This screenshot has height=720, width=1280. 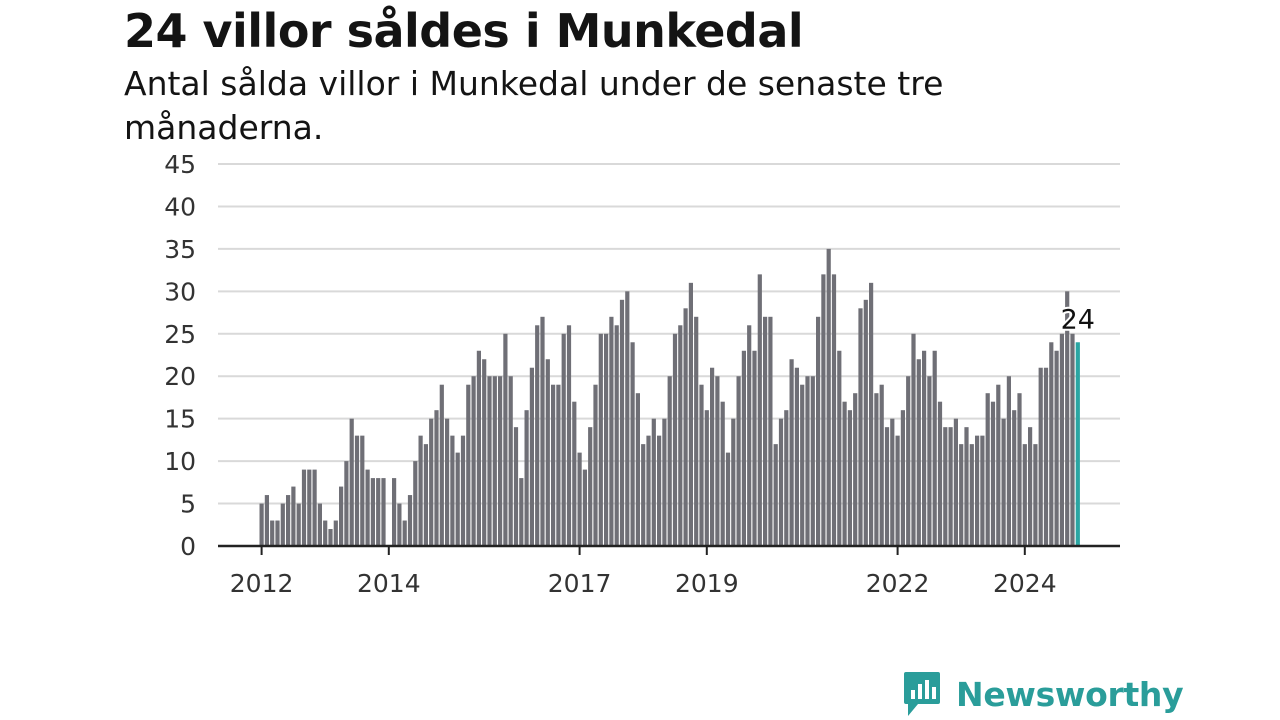 What do you see at coordinates (180, 461) in the screenshot?
I see `y-tick-label: 10` at bounding box center [180, 461].